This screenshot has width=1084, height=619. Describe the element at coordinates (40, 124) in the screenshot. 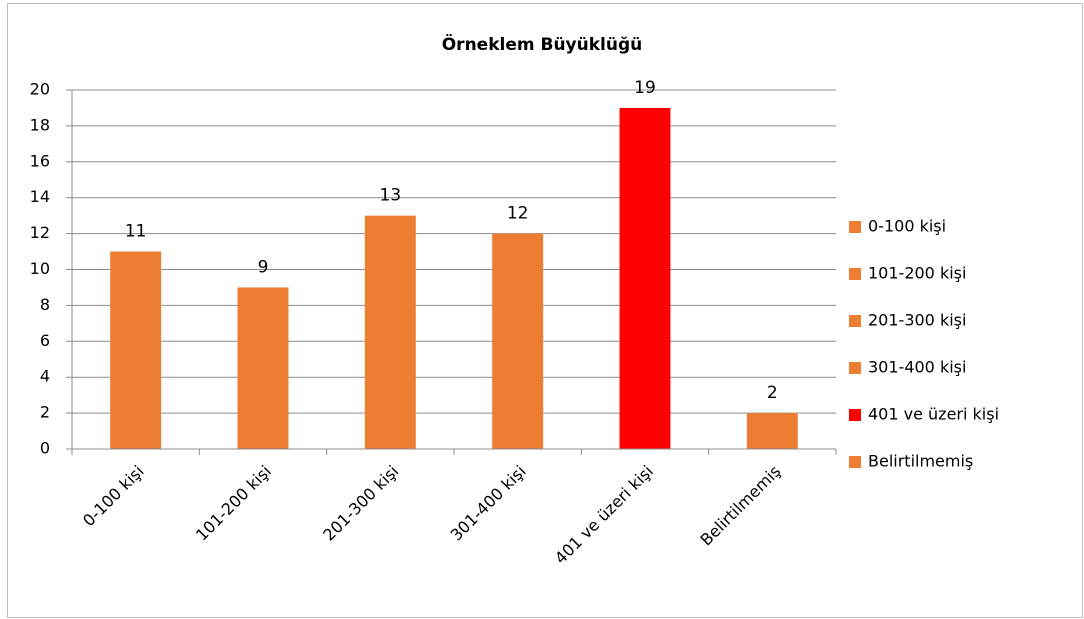

I see `y-tick-label: 18` at that location.